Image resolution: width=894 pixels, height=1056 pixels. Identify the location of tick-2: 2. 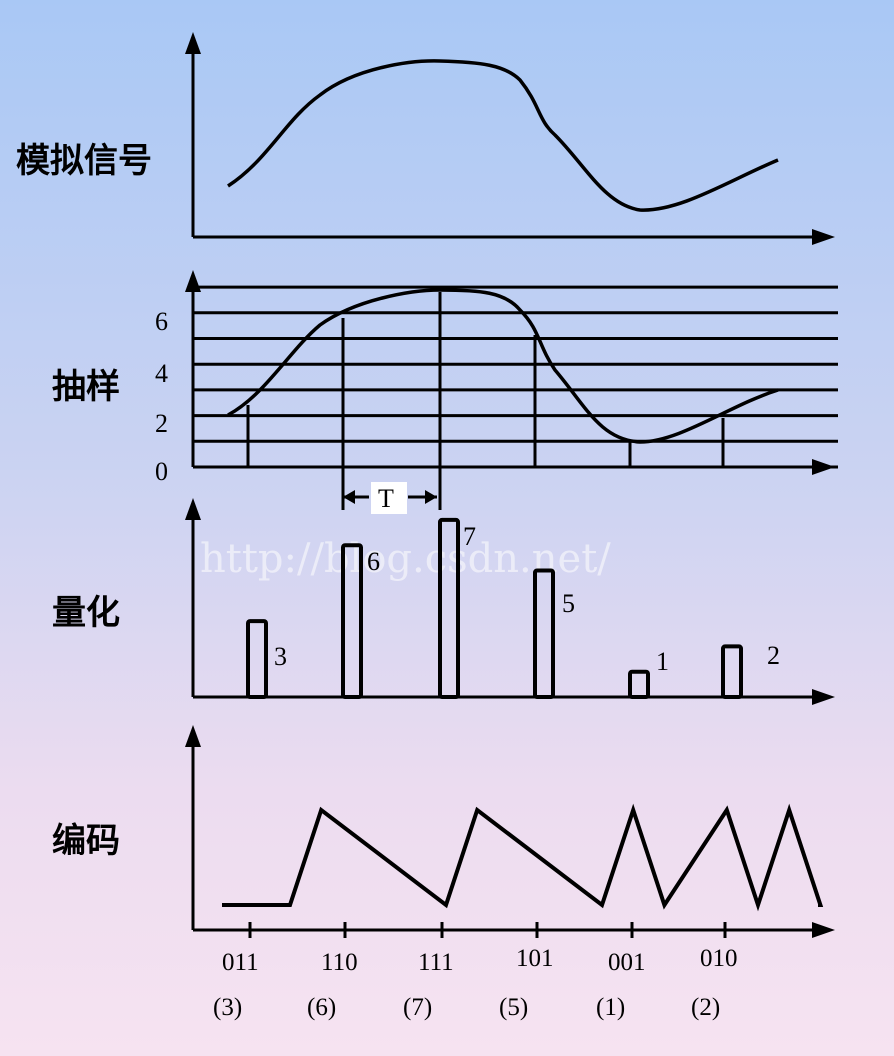
(161, 423).